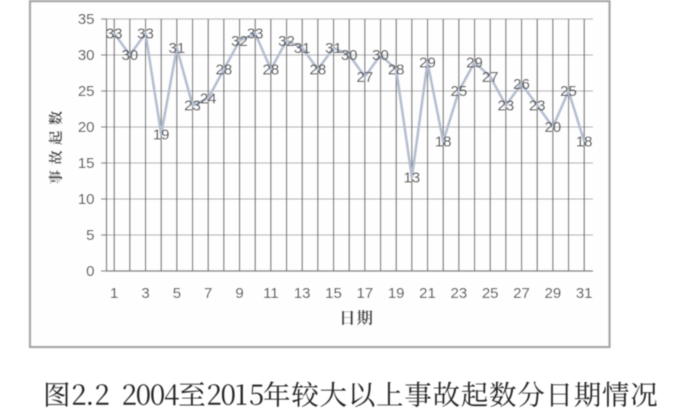  Describe the element at coordinates (86, 199) in the screenshot. I see `svg-text: 10` at that location.